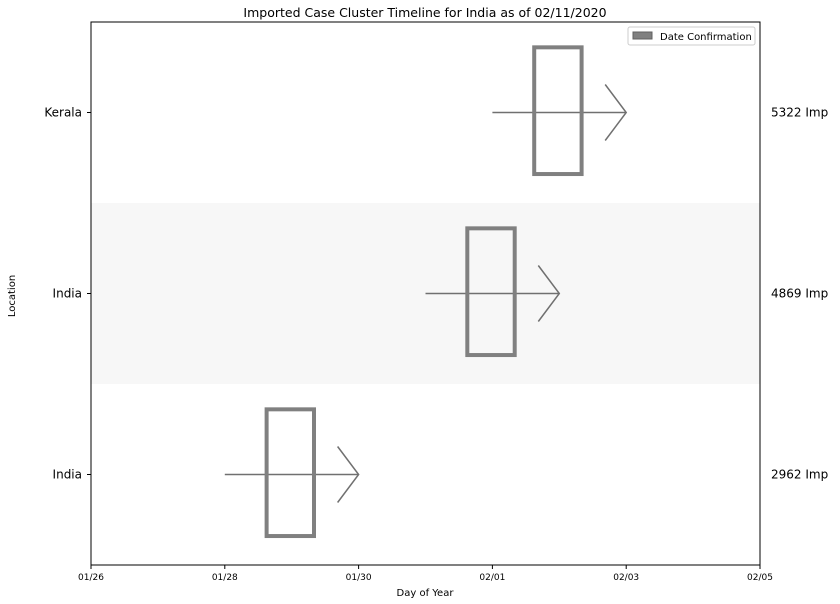 The width and height of the screenshot is (840, 604). I want to click on case-count-label: 5322 Imp, so click(799, 113).